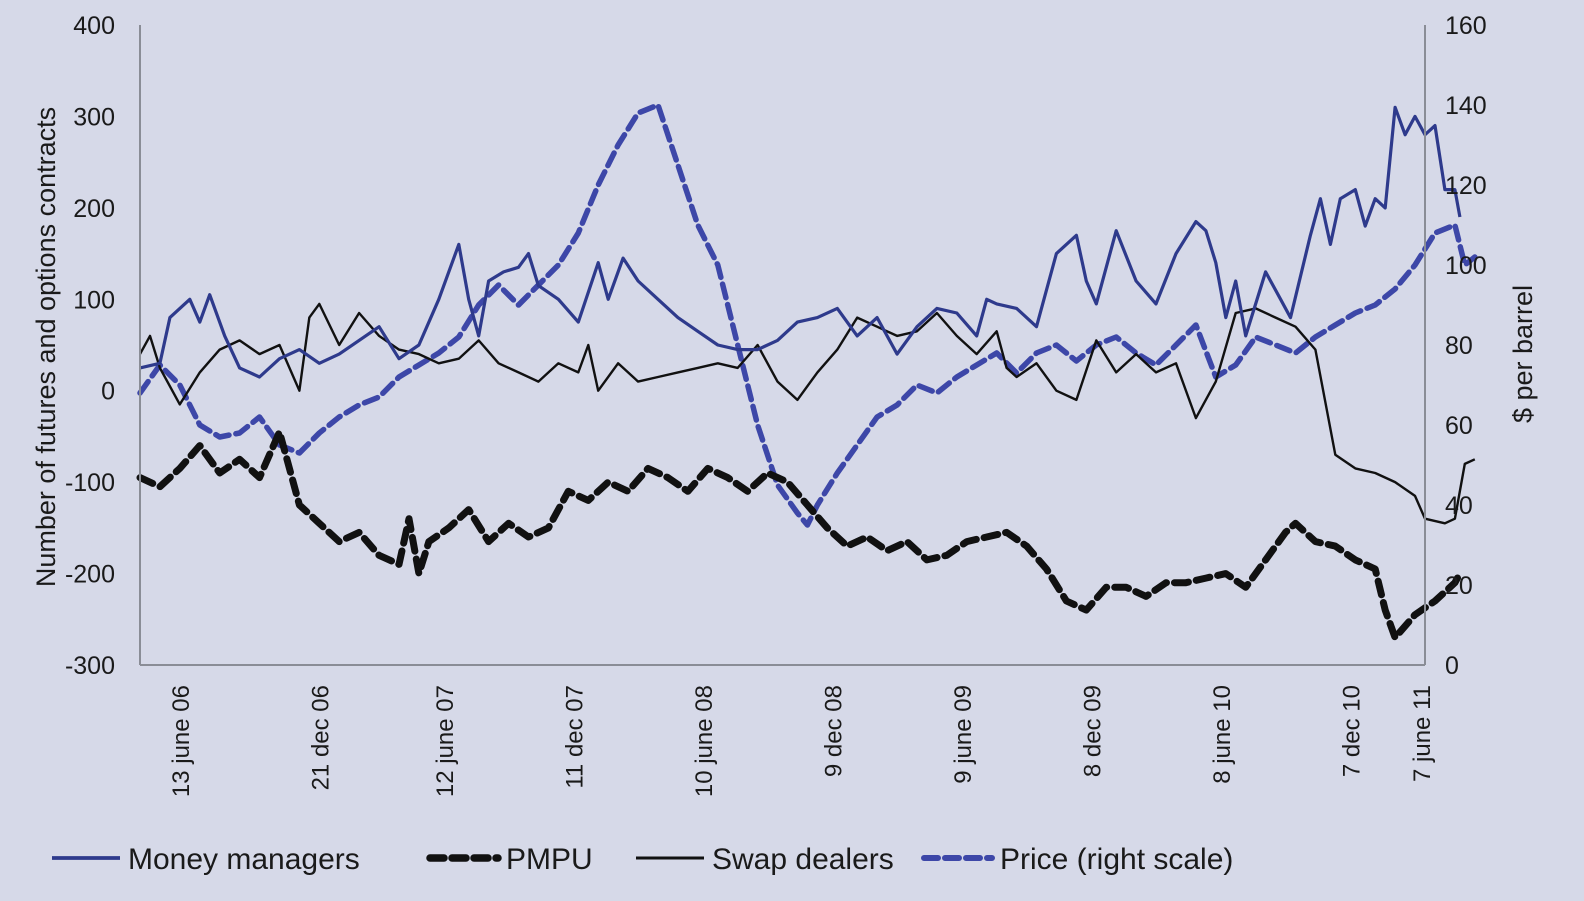  I want to click on x-tick-label: 12 june 07, so click(445, 741).